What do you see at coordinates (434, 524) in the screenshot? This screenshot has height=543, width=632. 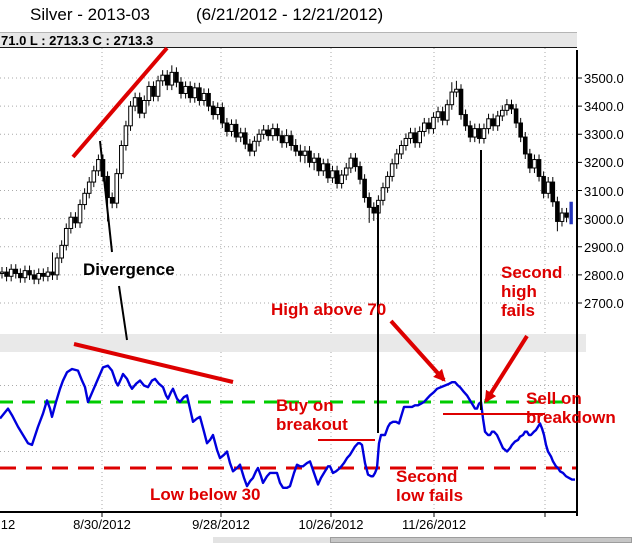 I see `date-axis-label: 11/26/2012` at bounding box center [434, 524].